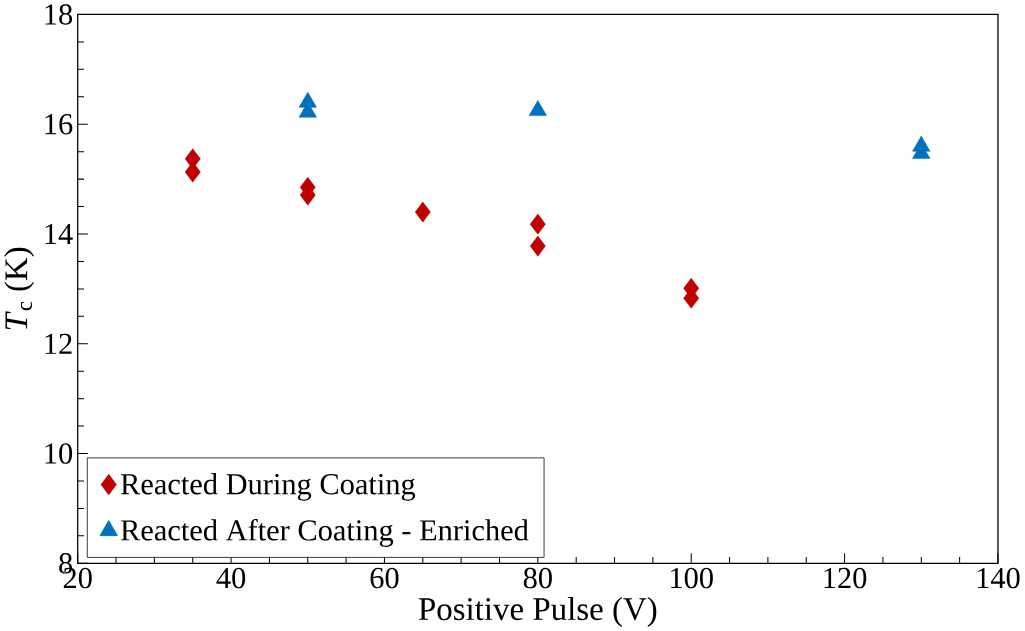 This screenshot has width=1025, height=631. Describe the element at coordinates (268, 487) in the screenshot. I see `legend-label: Reacted During Coating` at that location.